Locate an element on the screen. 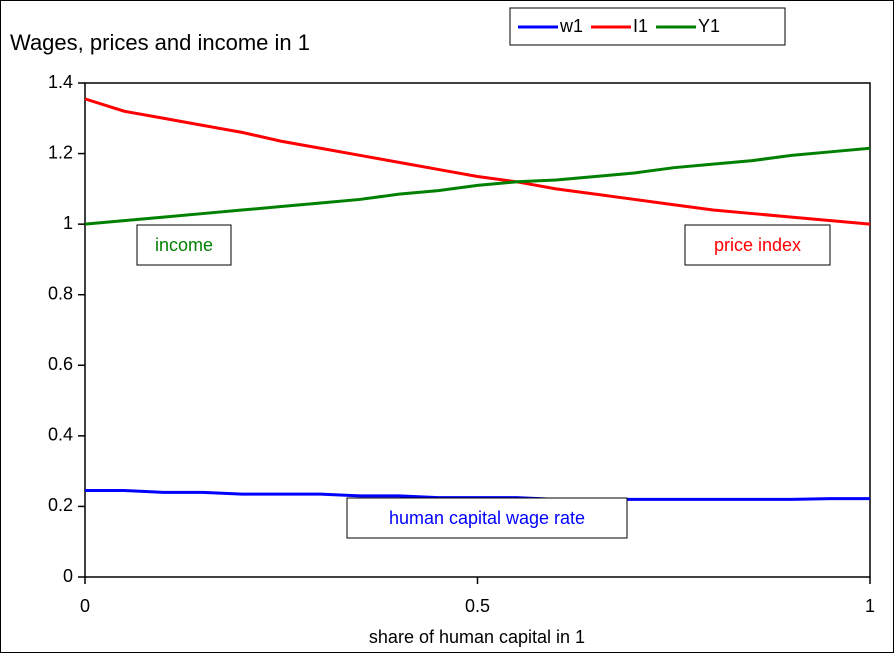 The width and height of the screenshot is (894, 653). y-tick-label: 1.4 is located at coordinates (60, 82).